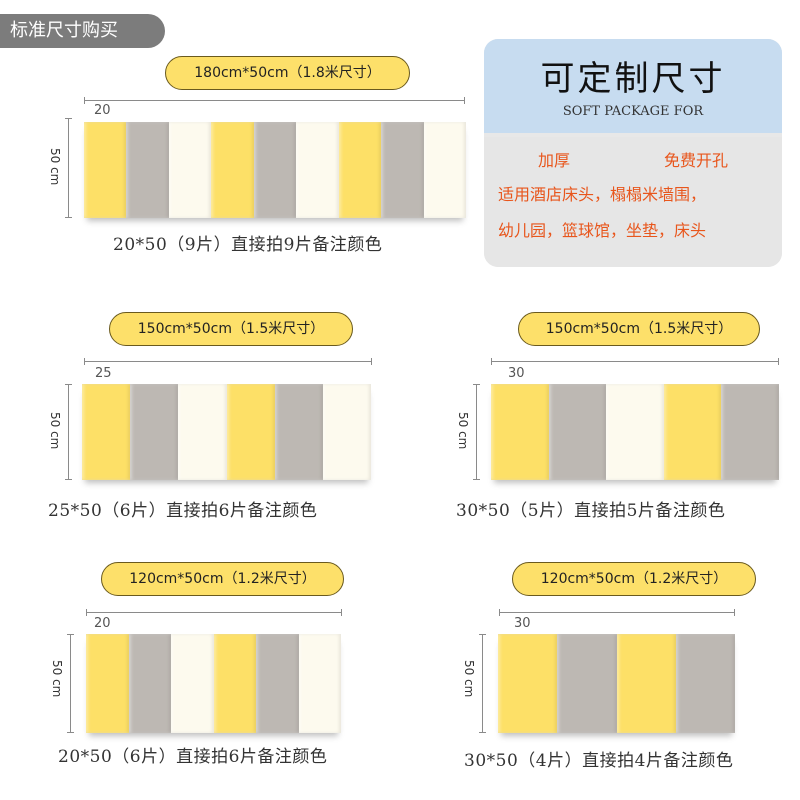  I want to click on custom-size-header: 可定制尺寸 SOFT PACKAGE FOR, so click(633, 86).